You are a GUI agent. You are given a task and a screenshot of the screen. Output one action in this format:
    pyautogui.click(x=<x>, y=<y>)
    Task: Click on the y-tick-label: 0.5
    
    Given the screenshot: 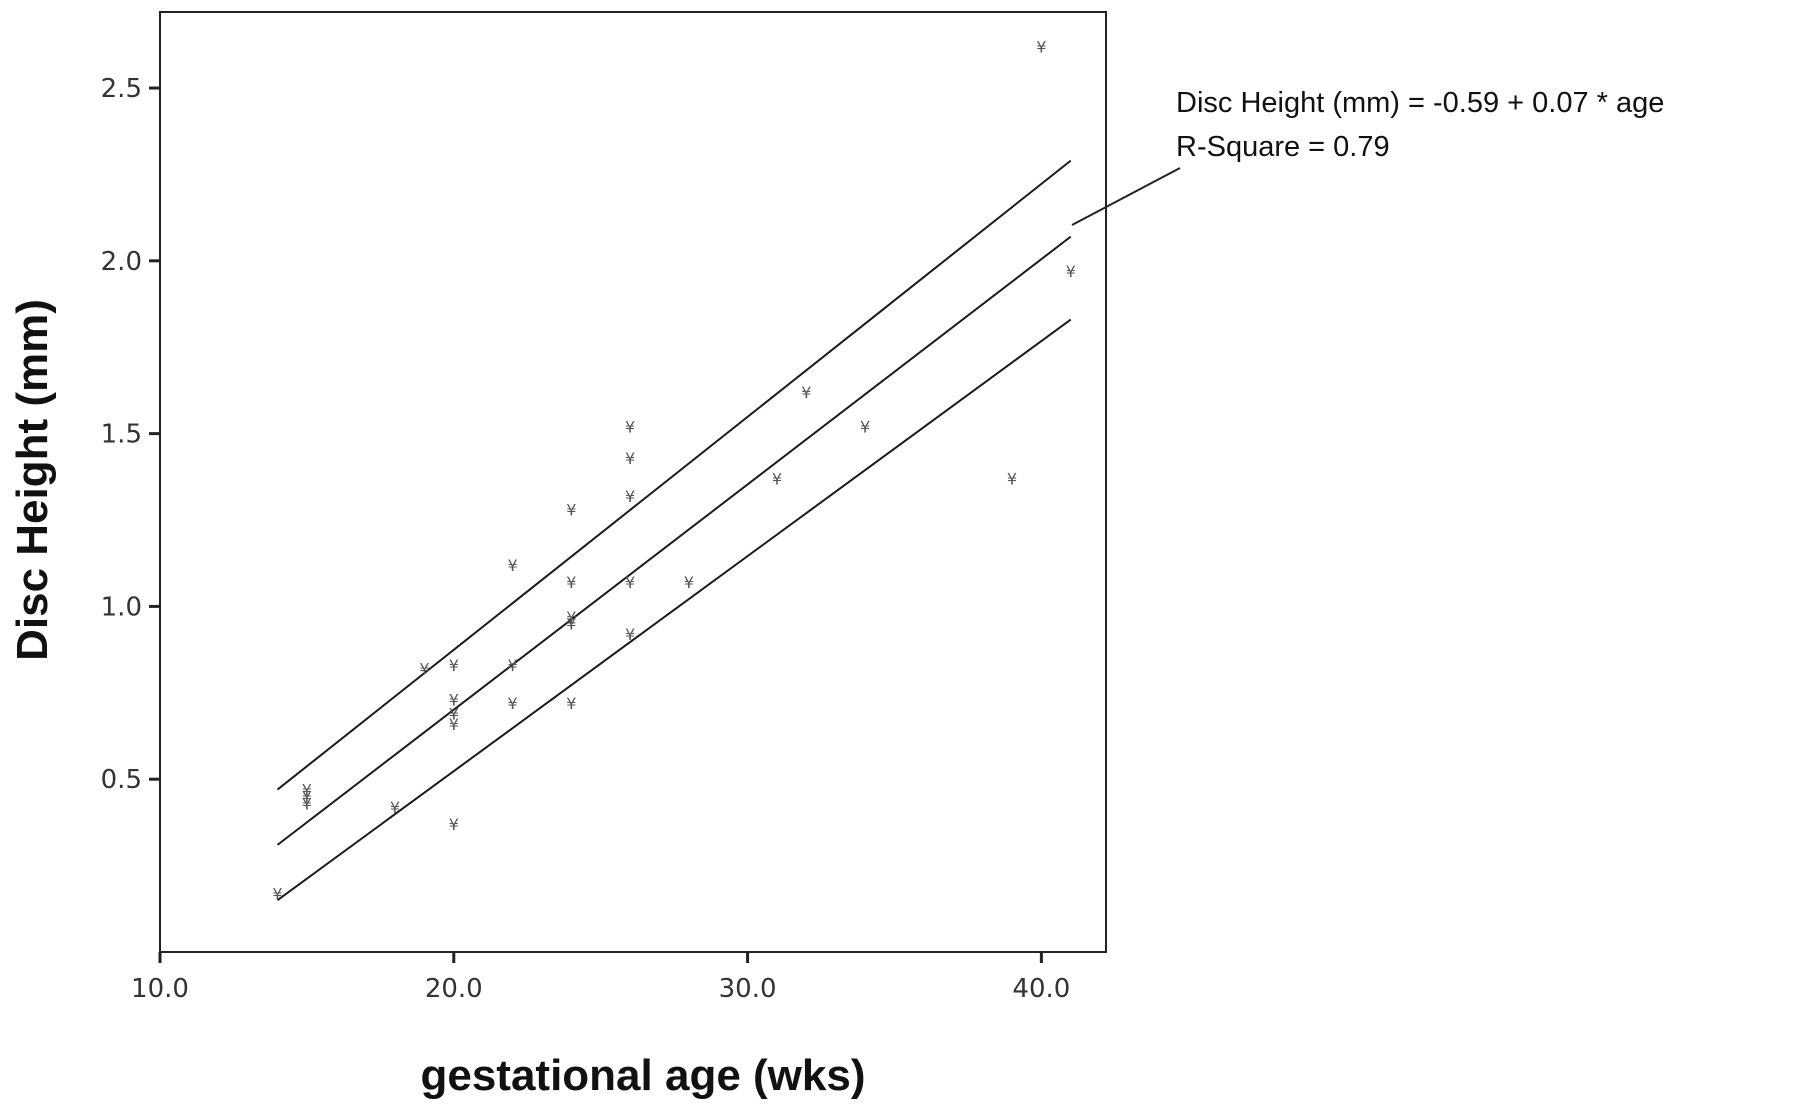 What is the action you would take?
    pyautogui.click(x=121, y=780)
    